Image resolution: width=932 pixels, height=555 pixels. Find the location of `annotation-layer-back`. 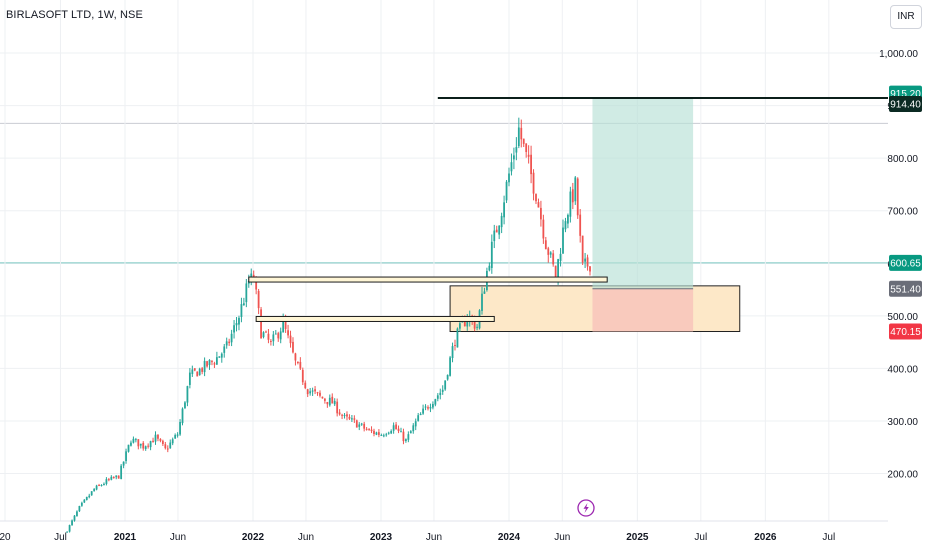

annotation-layer-back is located at coordinates (595, 215).